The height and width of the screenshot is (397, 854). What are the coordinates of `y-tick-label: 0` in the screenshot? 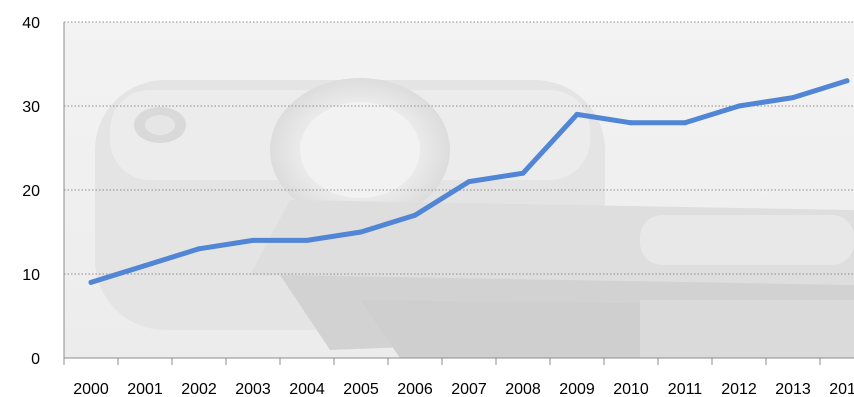 It's located at (35, 359).